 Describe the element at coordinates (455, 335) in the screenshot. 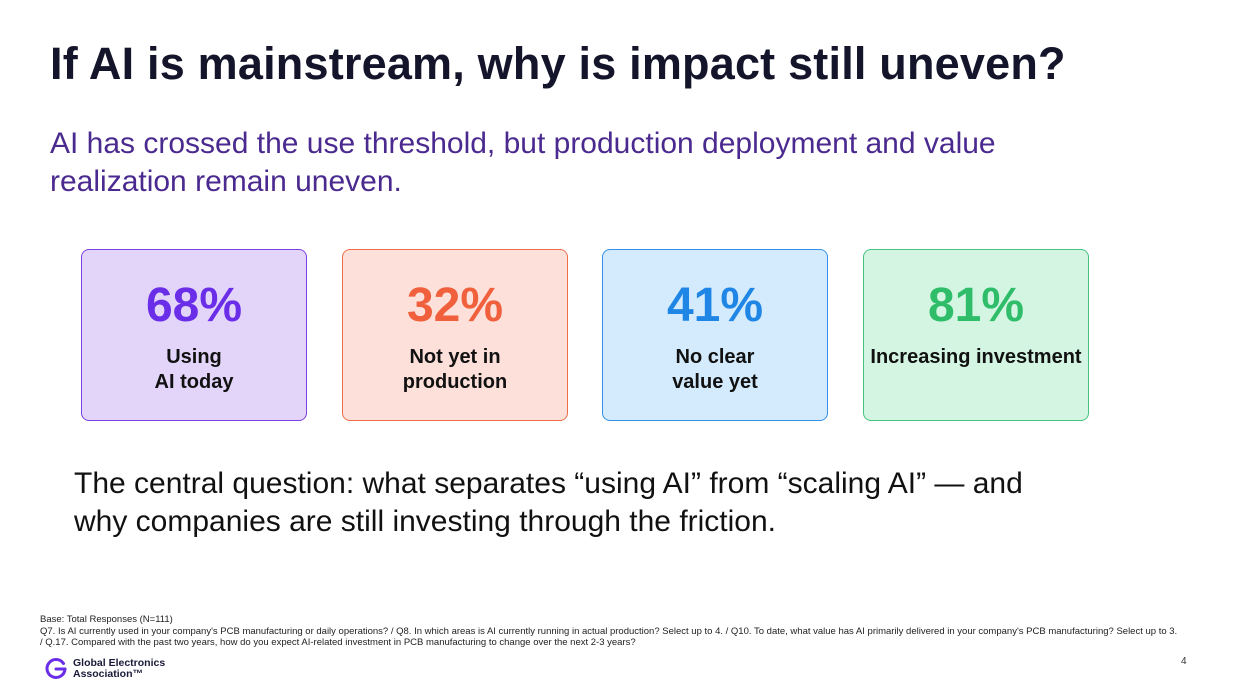

I see `stat-card-not-in-production: 32% Not yet in production` at that location.